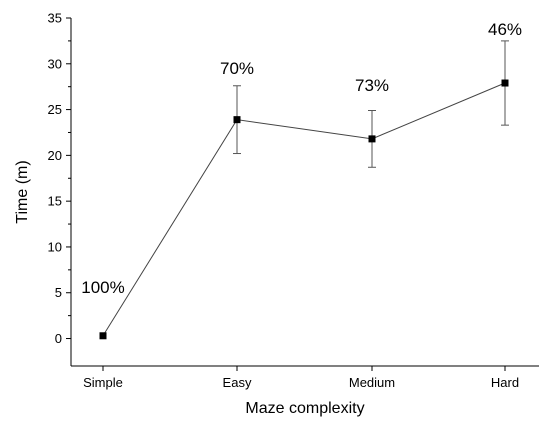 This screenshot has width=550, height=425. Describe the element at coordinates (55, 18) in the screenshot. I see `y-tick-label: 35` at that location.